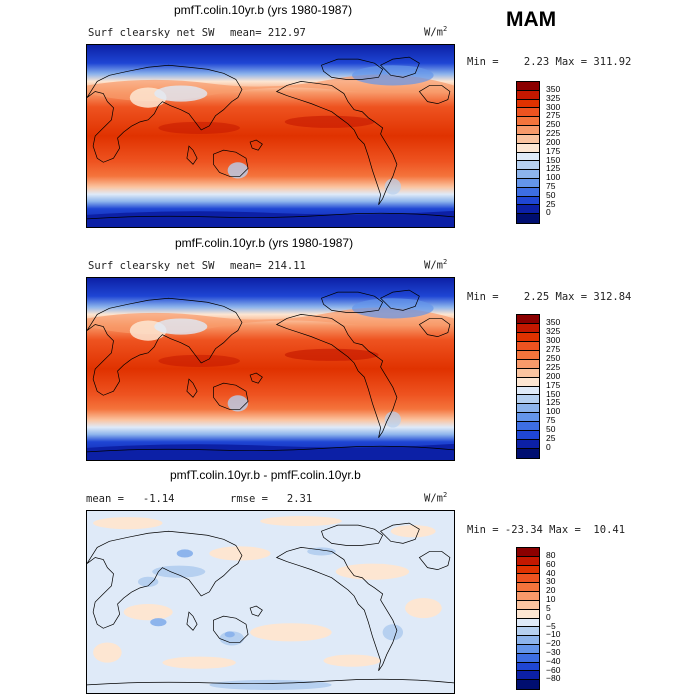  What do you see at coordinates (553, 643) in the screenshot?
I see `colorbar-tick-label: −20` at bounding box center [553, 643].